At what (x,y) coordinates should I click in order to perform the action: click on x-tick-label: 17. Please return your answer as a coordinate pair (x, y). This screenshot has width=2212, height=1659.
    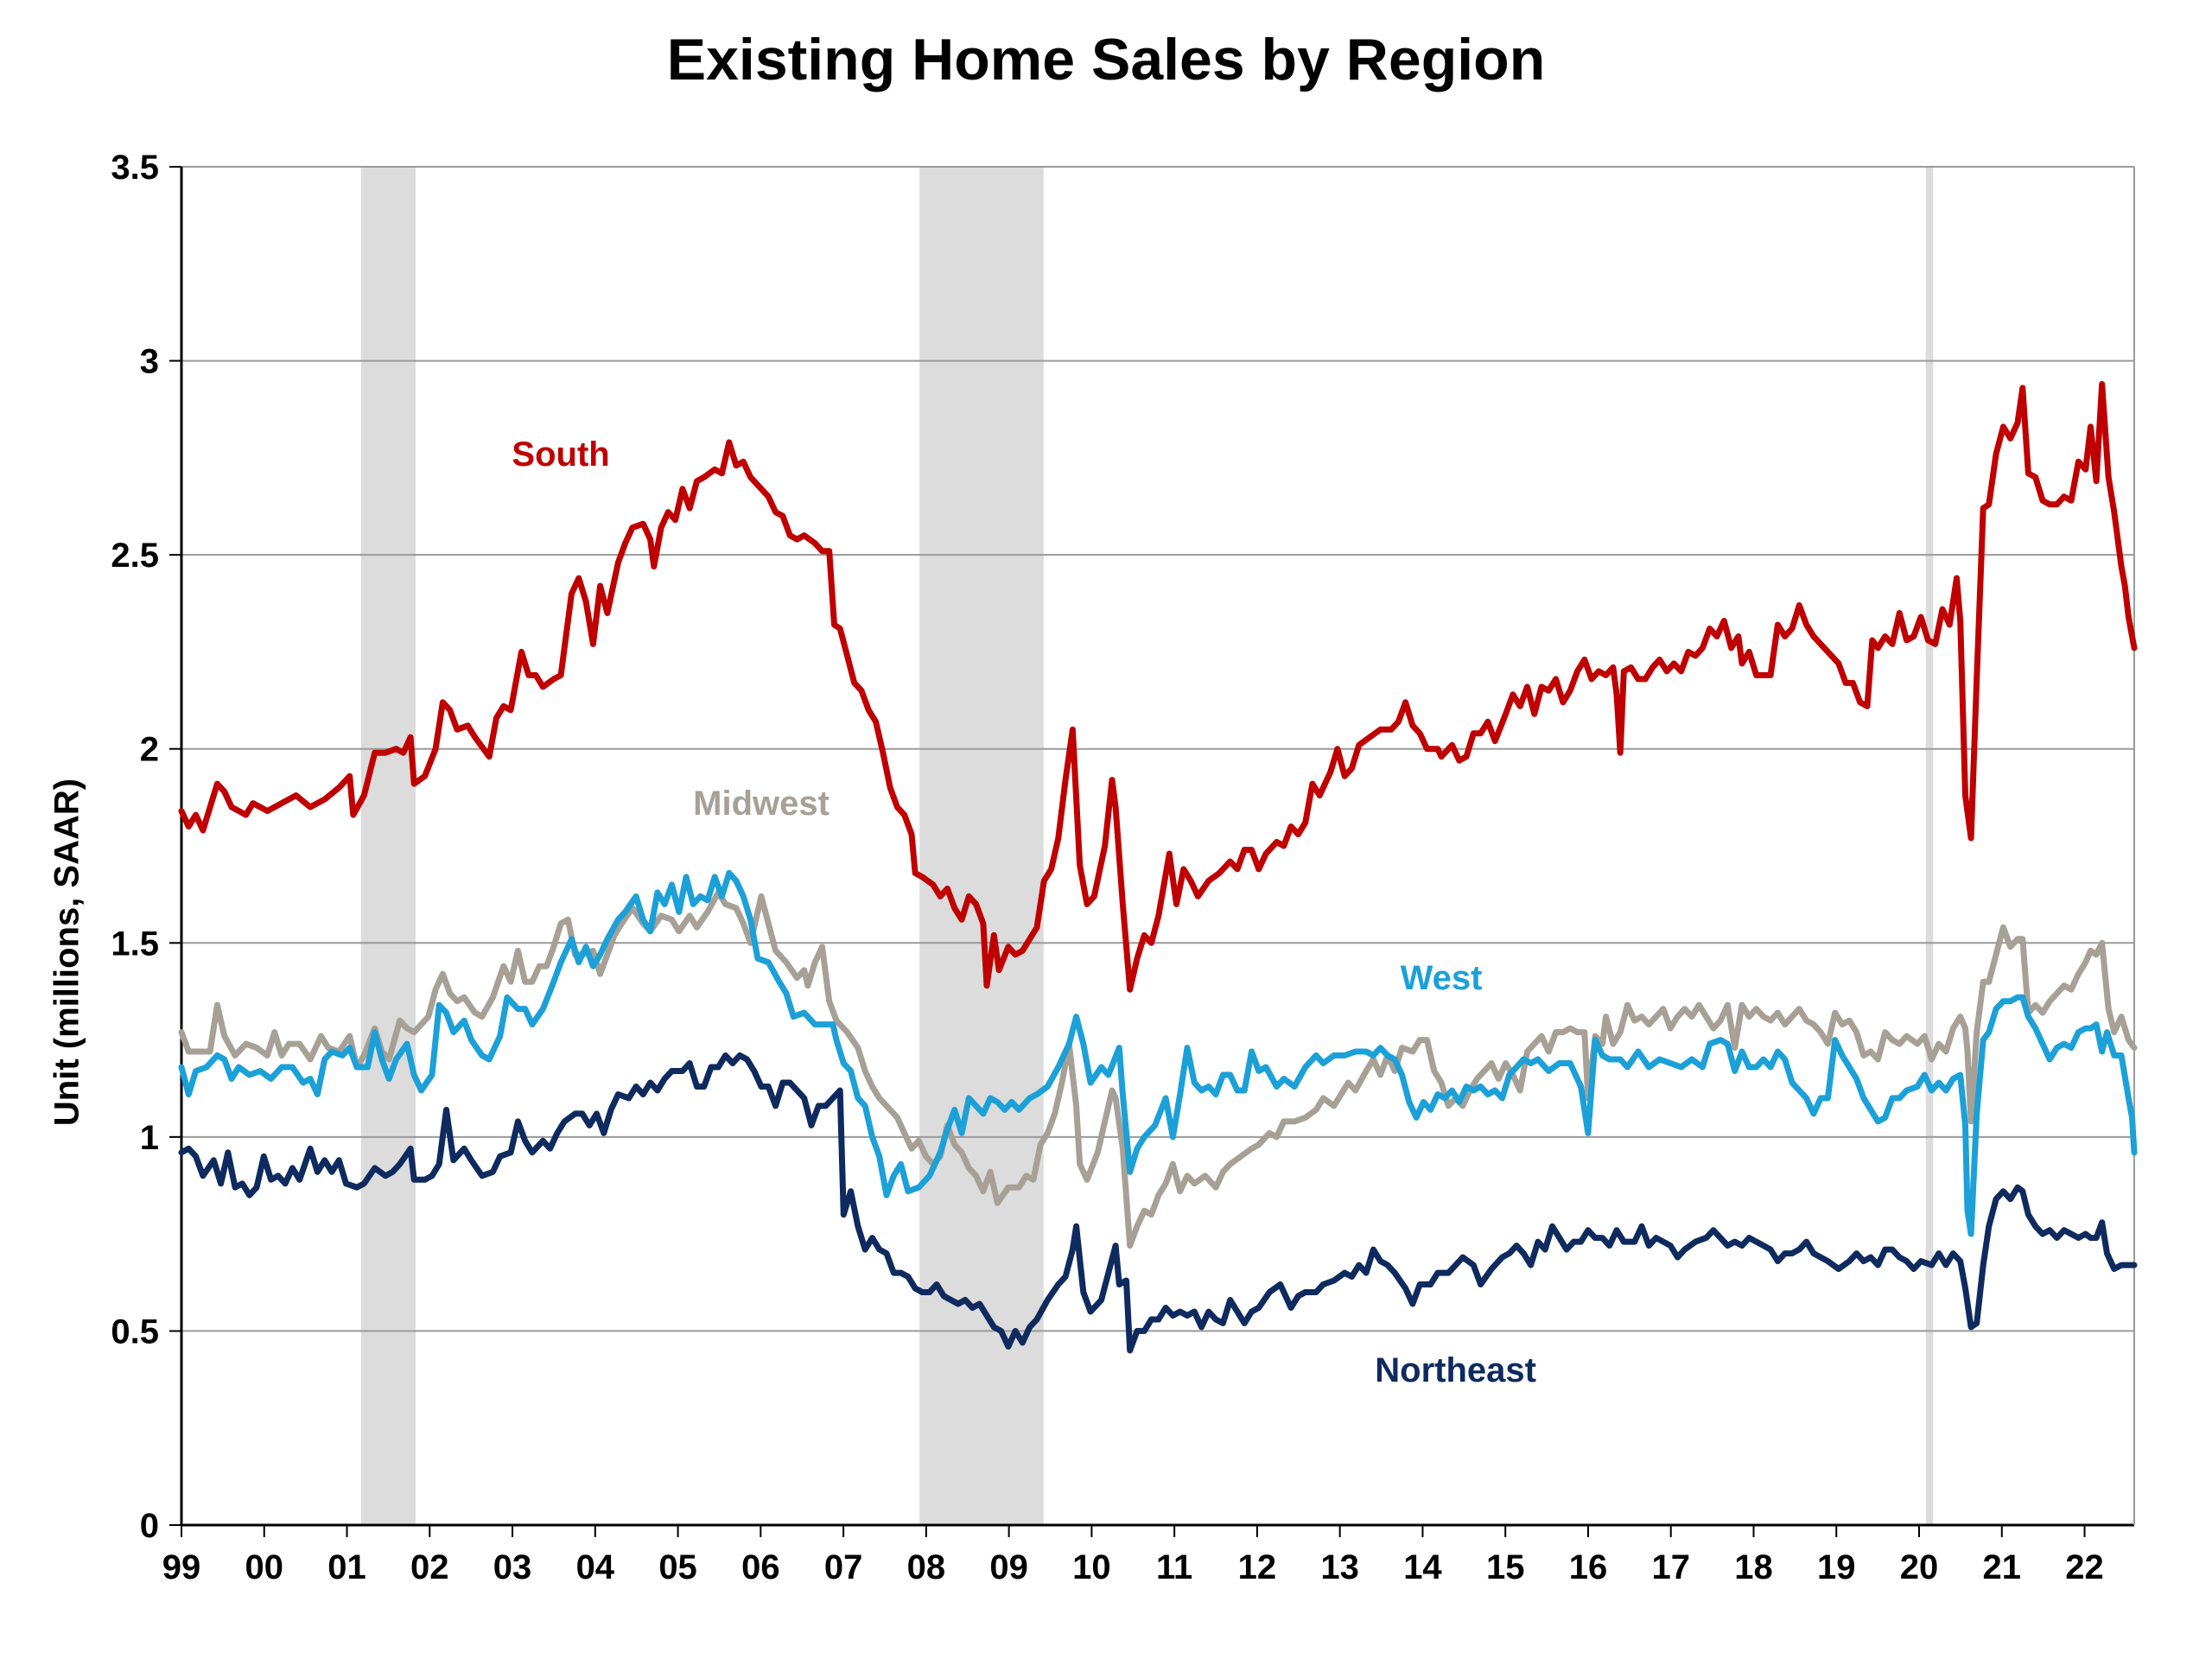
    Looking at the image, I should click on (1670, 1567).